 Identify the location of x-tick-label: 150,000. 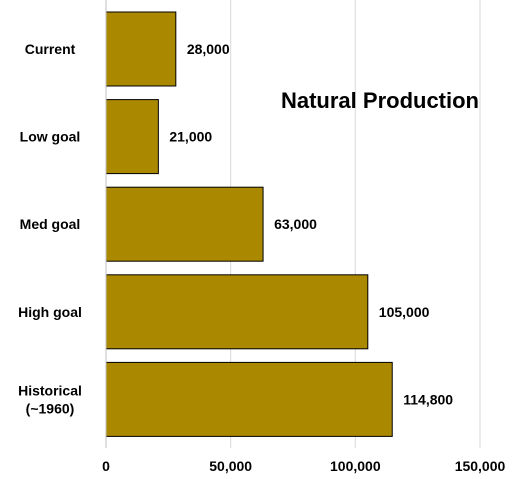
(480, 466).